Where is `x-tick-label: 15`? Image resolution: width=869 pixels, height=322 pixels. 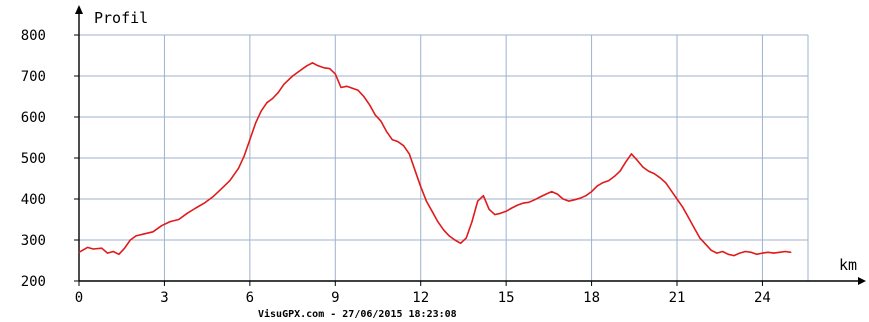
x-tick-label: 15 is located at coordinates (506, 298).